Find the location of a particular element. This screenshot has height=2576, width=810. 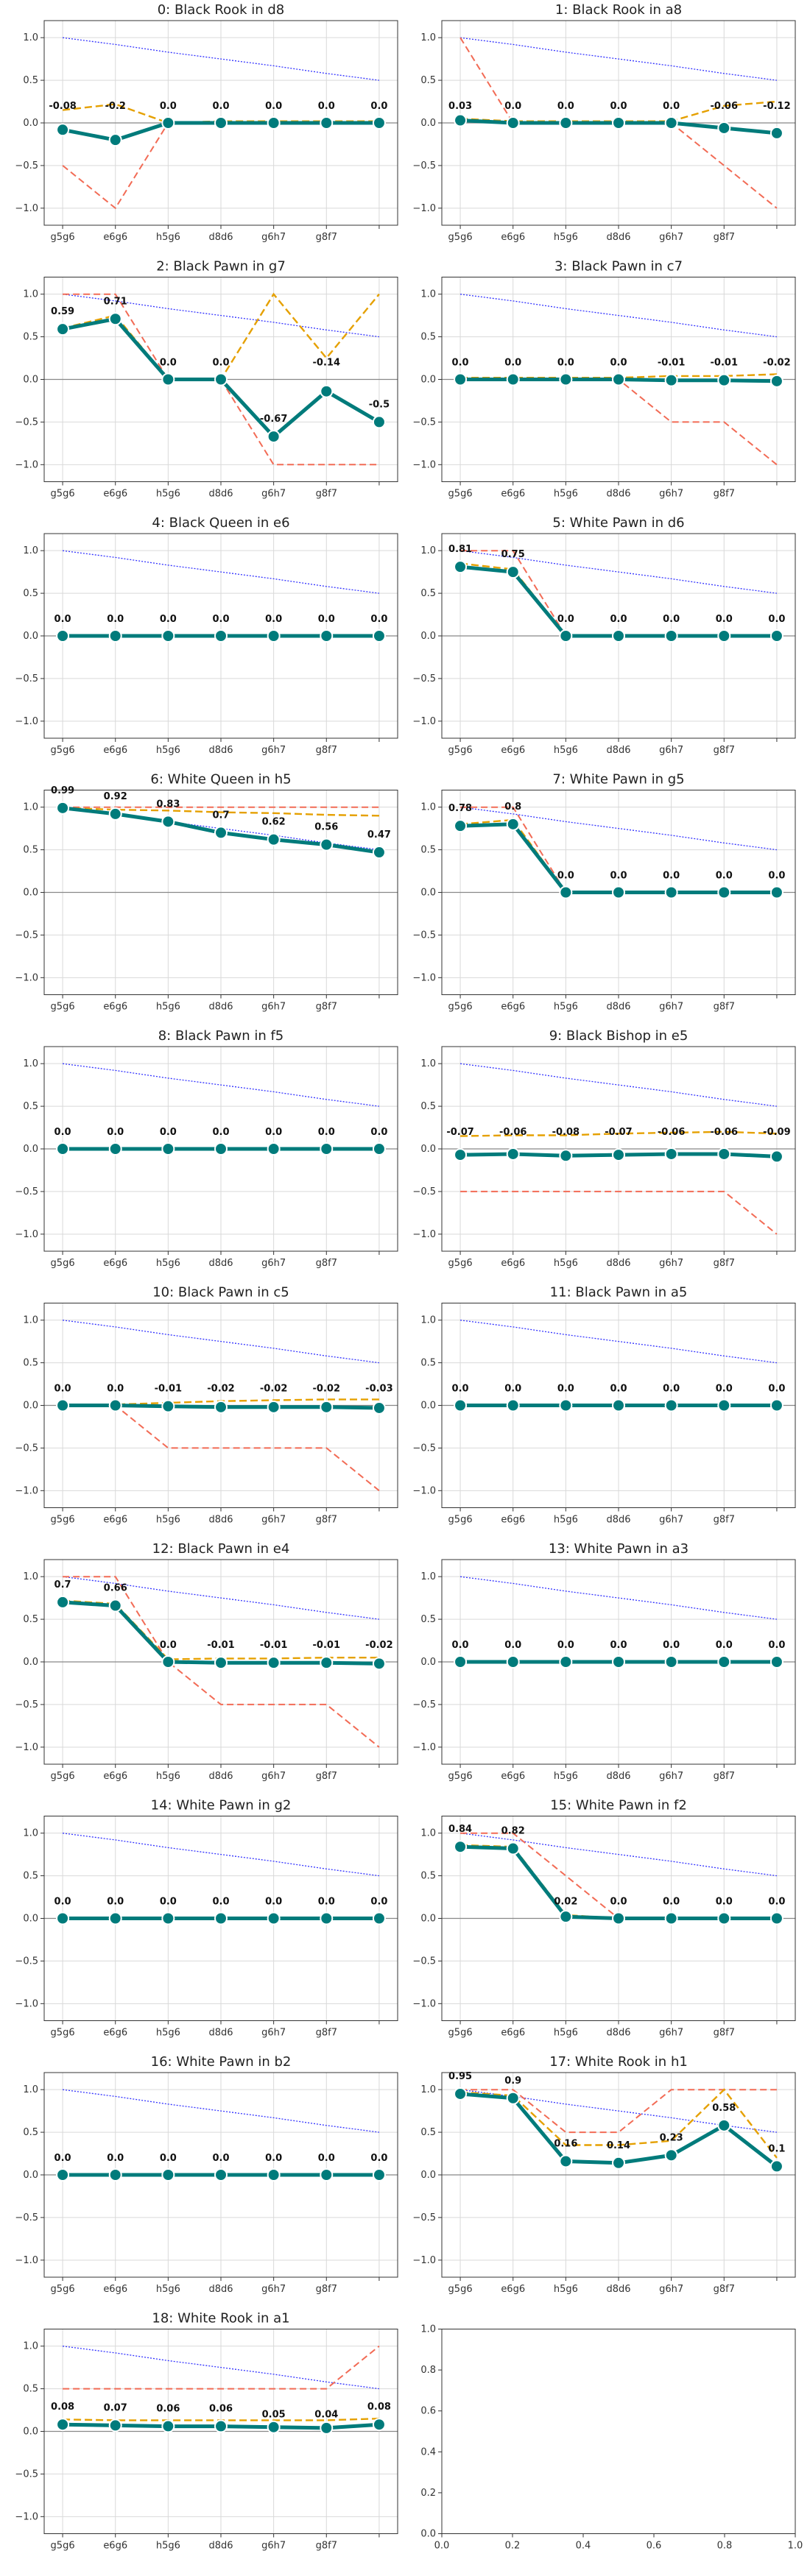

data-label: -0.67 is located at coordinates (273, 419).